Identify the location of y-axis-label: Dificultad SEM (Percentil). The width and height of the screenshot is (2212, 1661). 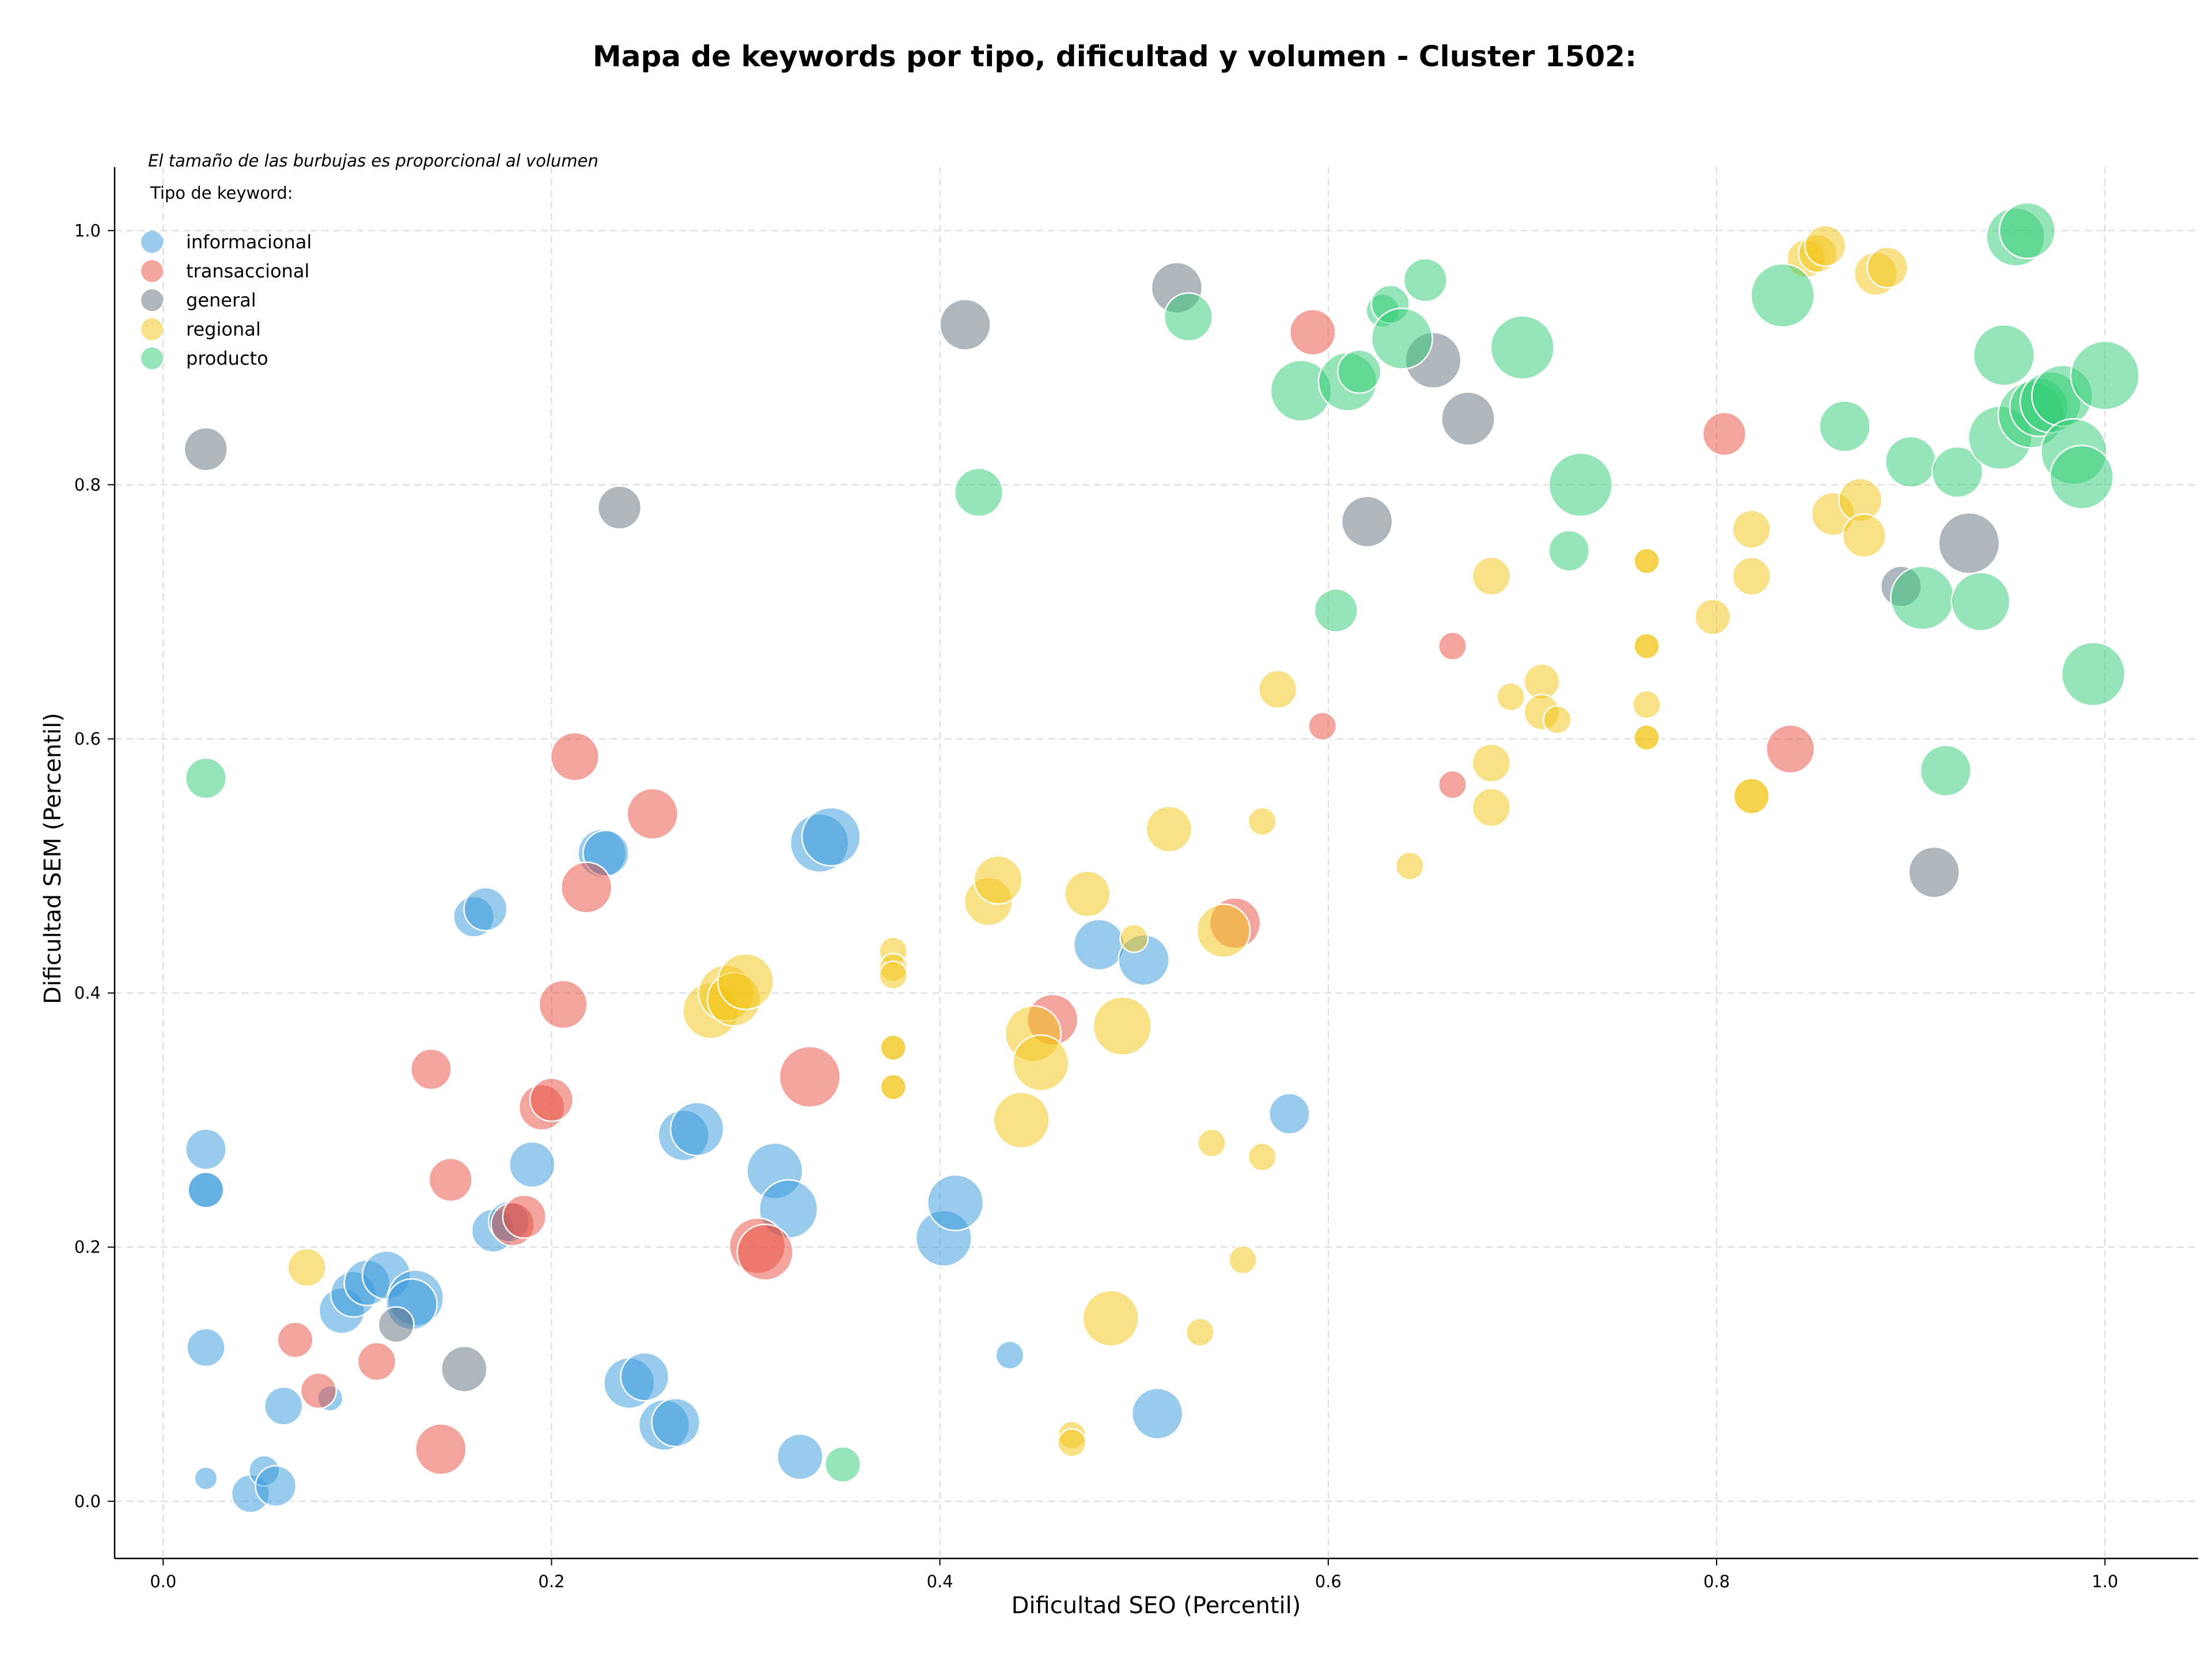
(53, 858).